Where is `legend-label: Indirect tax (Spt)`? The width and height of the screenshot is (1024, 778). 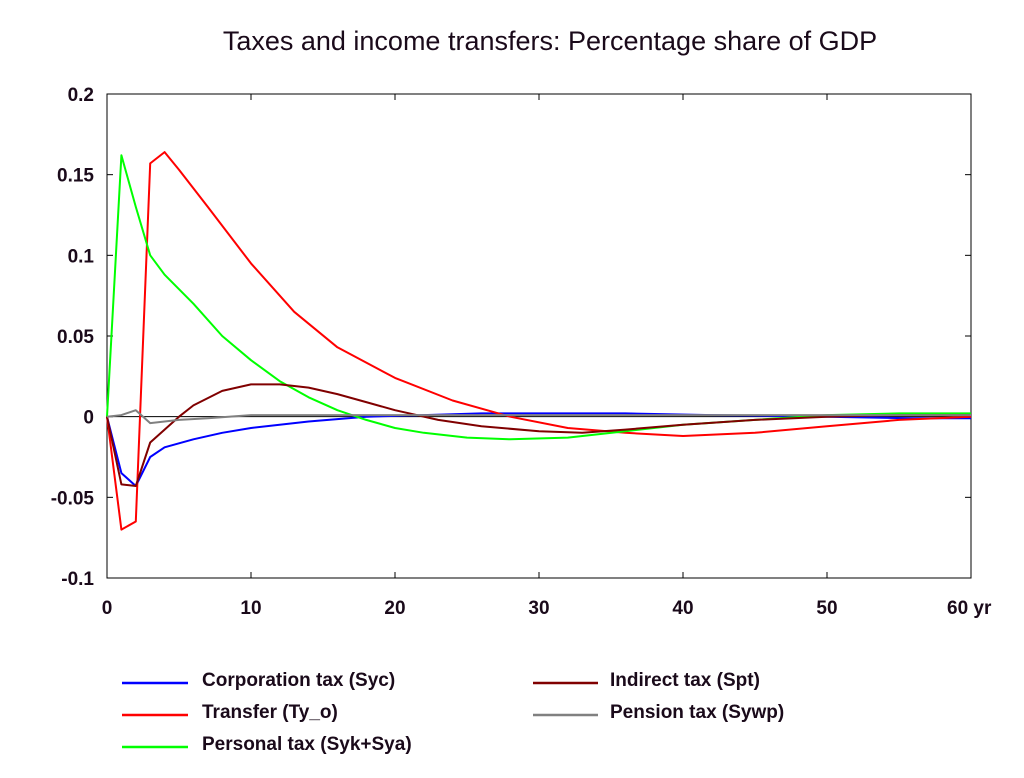
legend-label: Indirect tax (Spt) is located at coordinates (685, 680).